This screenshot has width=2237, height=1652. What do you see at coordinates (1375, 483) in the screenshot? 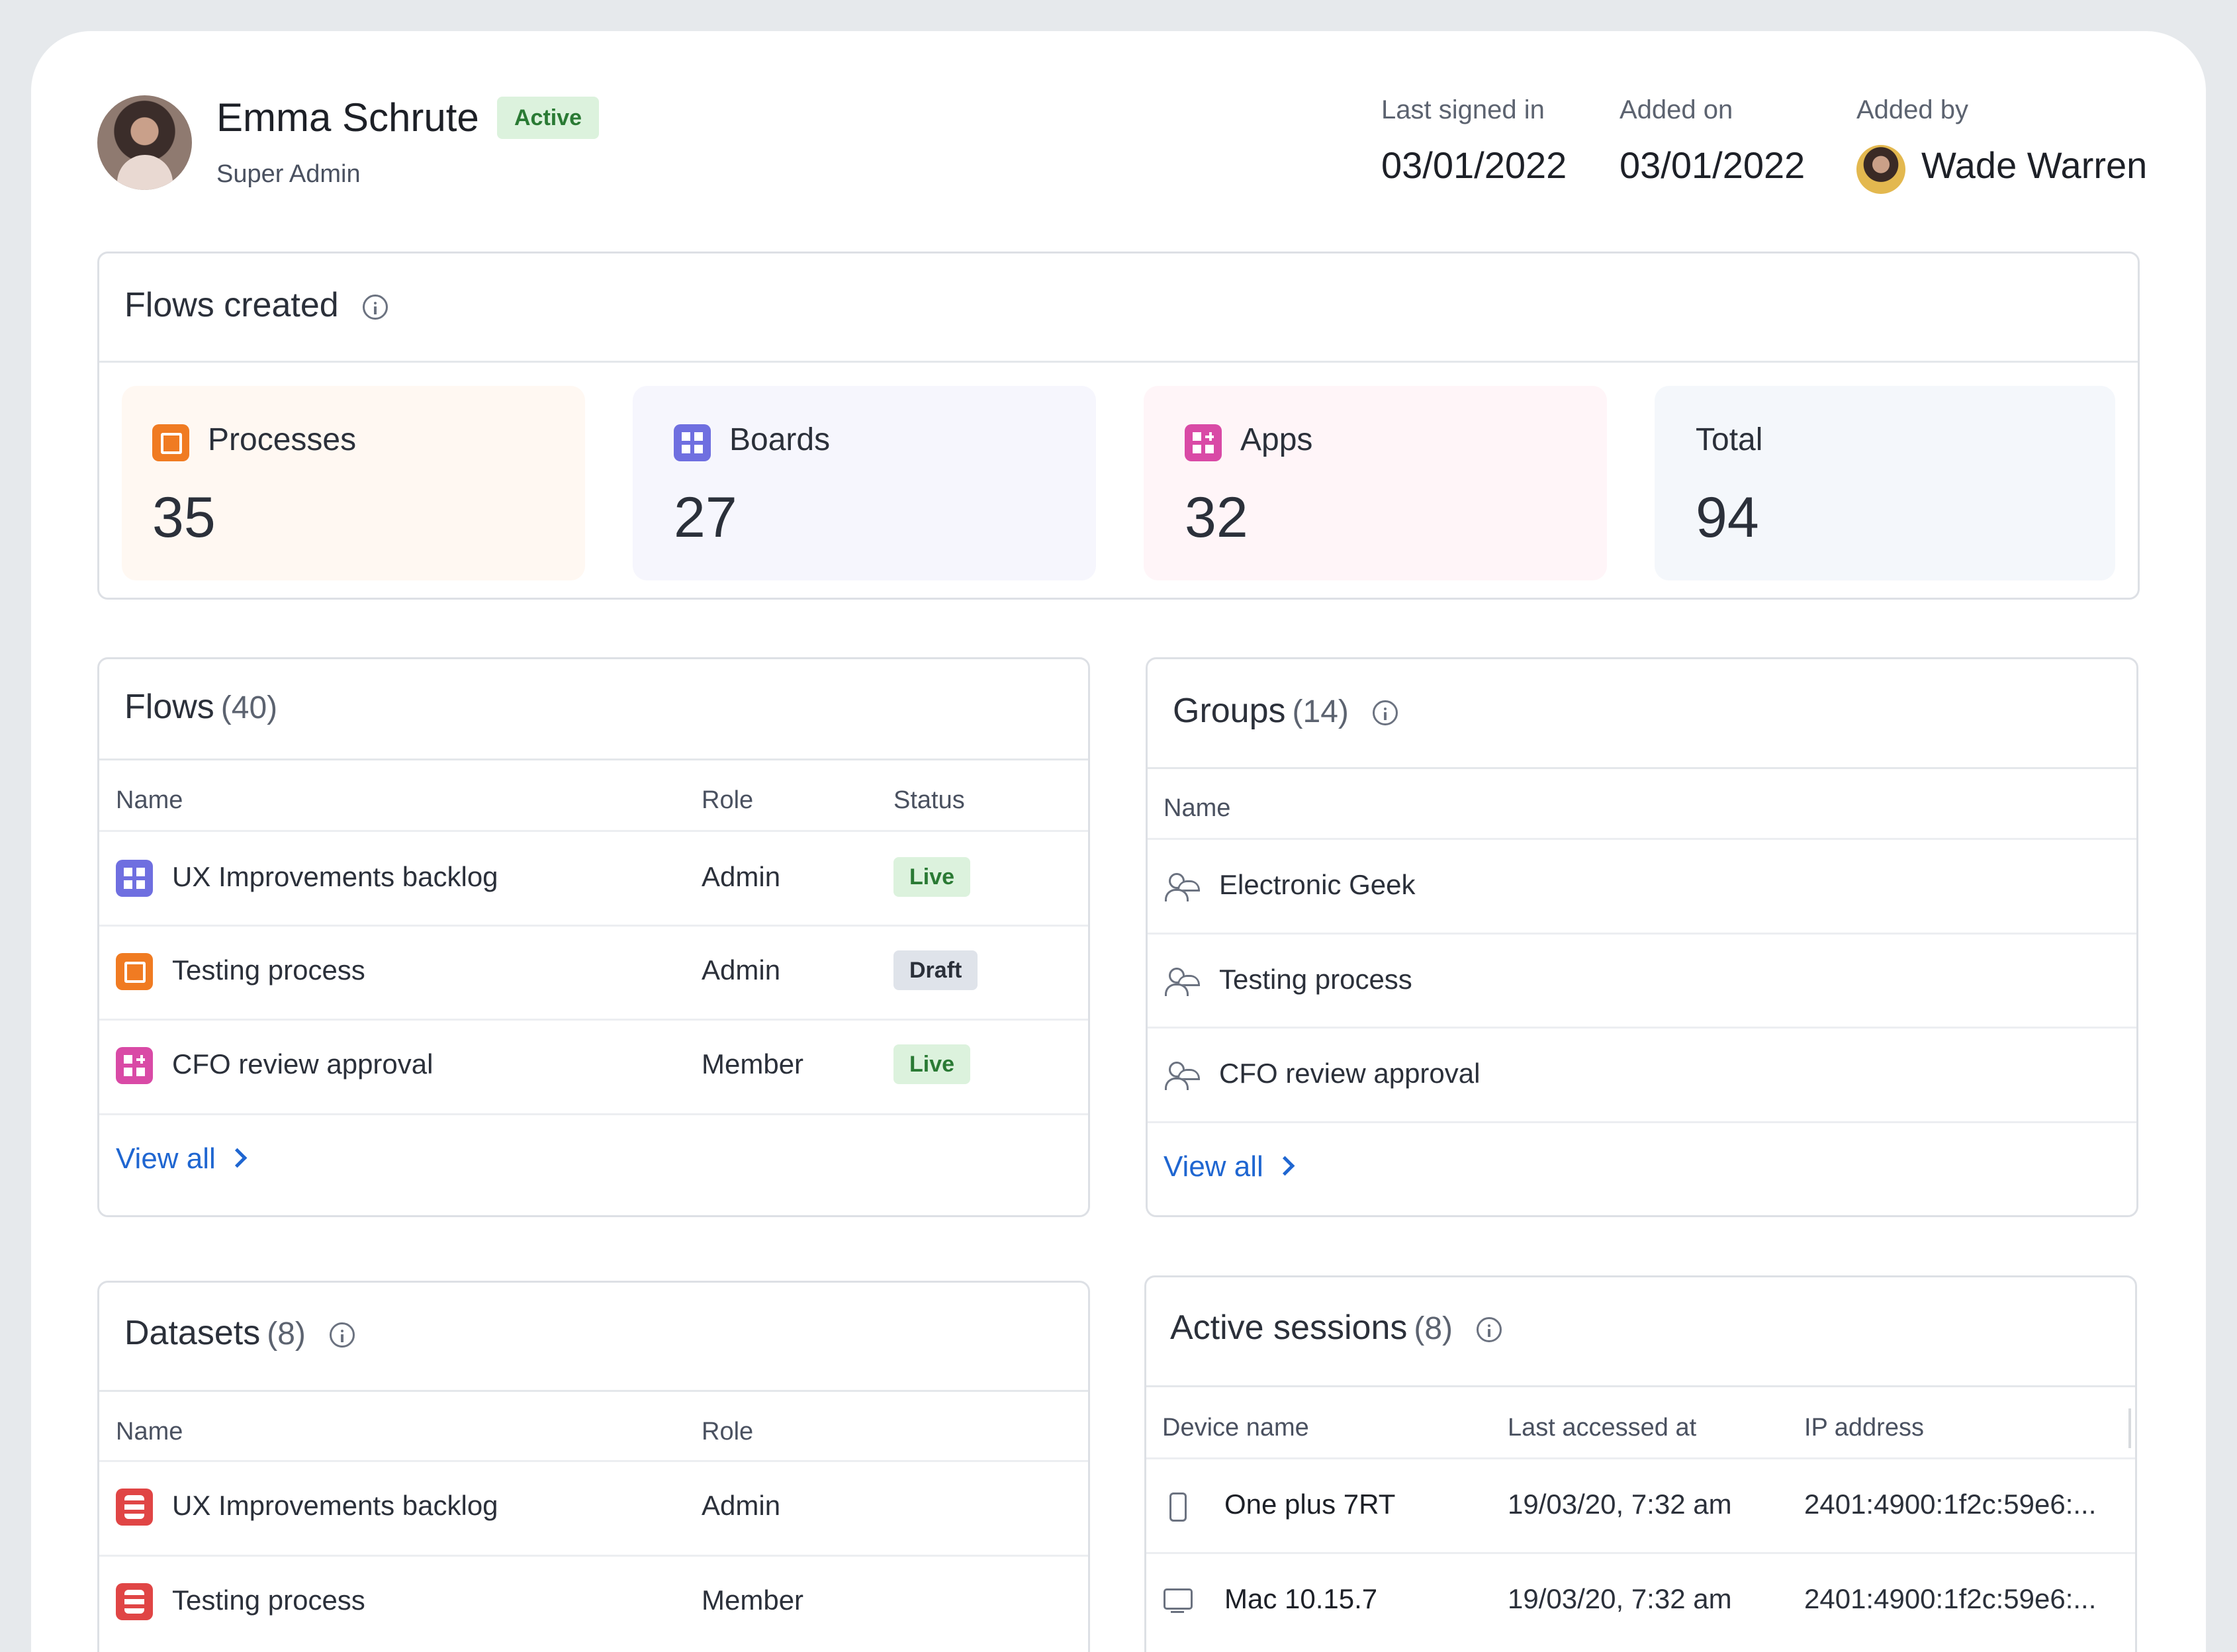
I see `stat-tile-apps: Apps 32` at bounding box center [1375, 483].